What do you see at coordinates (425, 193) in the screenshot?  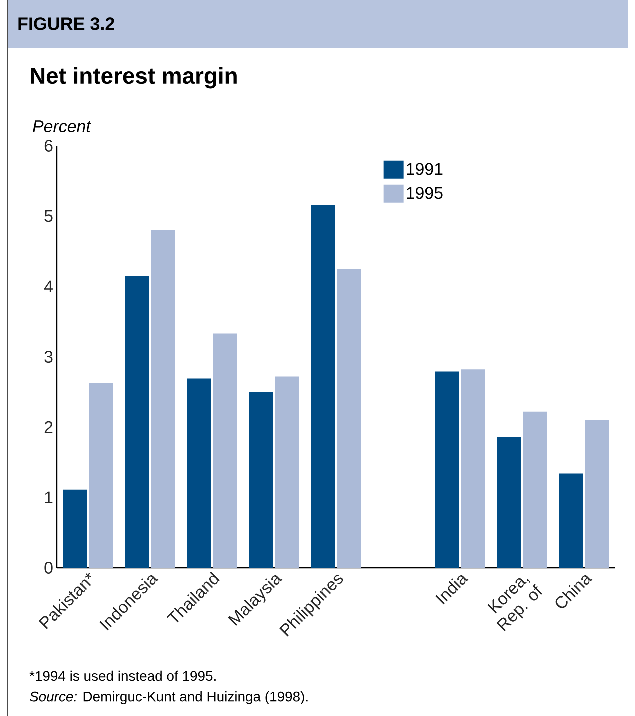 I see `legend-label: 1995` at bounding box center [425, 193].